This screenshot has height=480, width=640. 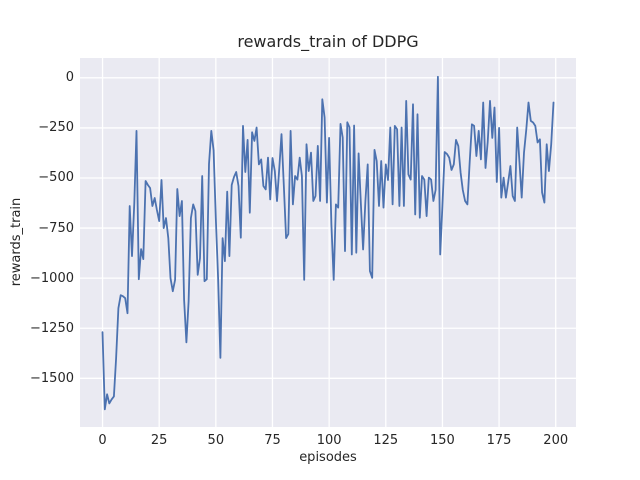 What do you see at coordinates (56, 178) in the screenshot?
I see `y-tick-label: −500` at bounding box center [56, 178].